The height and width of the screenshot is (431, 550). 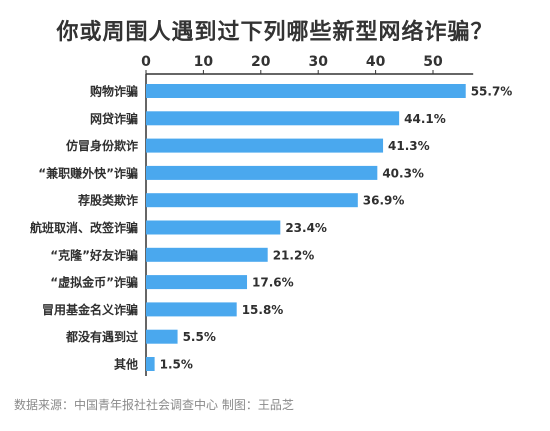 What do you see at coordinates (492, 92) in the screenshot?
I see `value-label: 55.7%` at bounding box center [492, 92].